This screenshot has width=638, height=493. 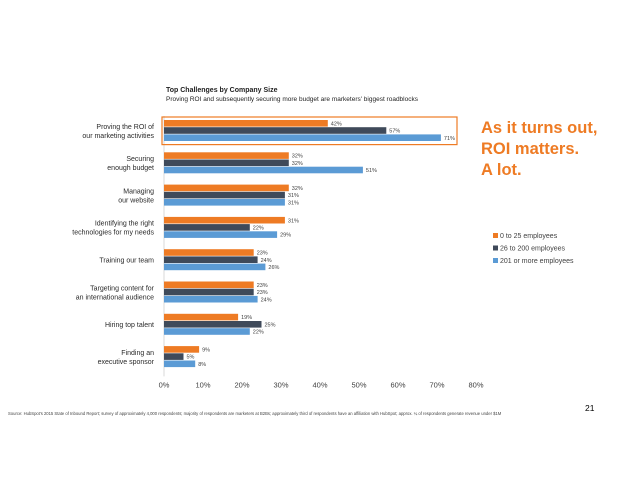 What do you see at coordinates (280, 384) in the screenshot?
I see `x-tick-label: 30%` at bounding box center [280, 384].